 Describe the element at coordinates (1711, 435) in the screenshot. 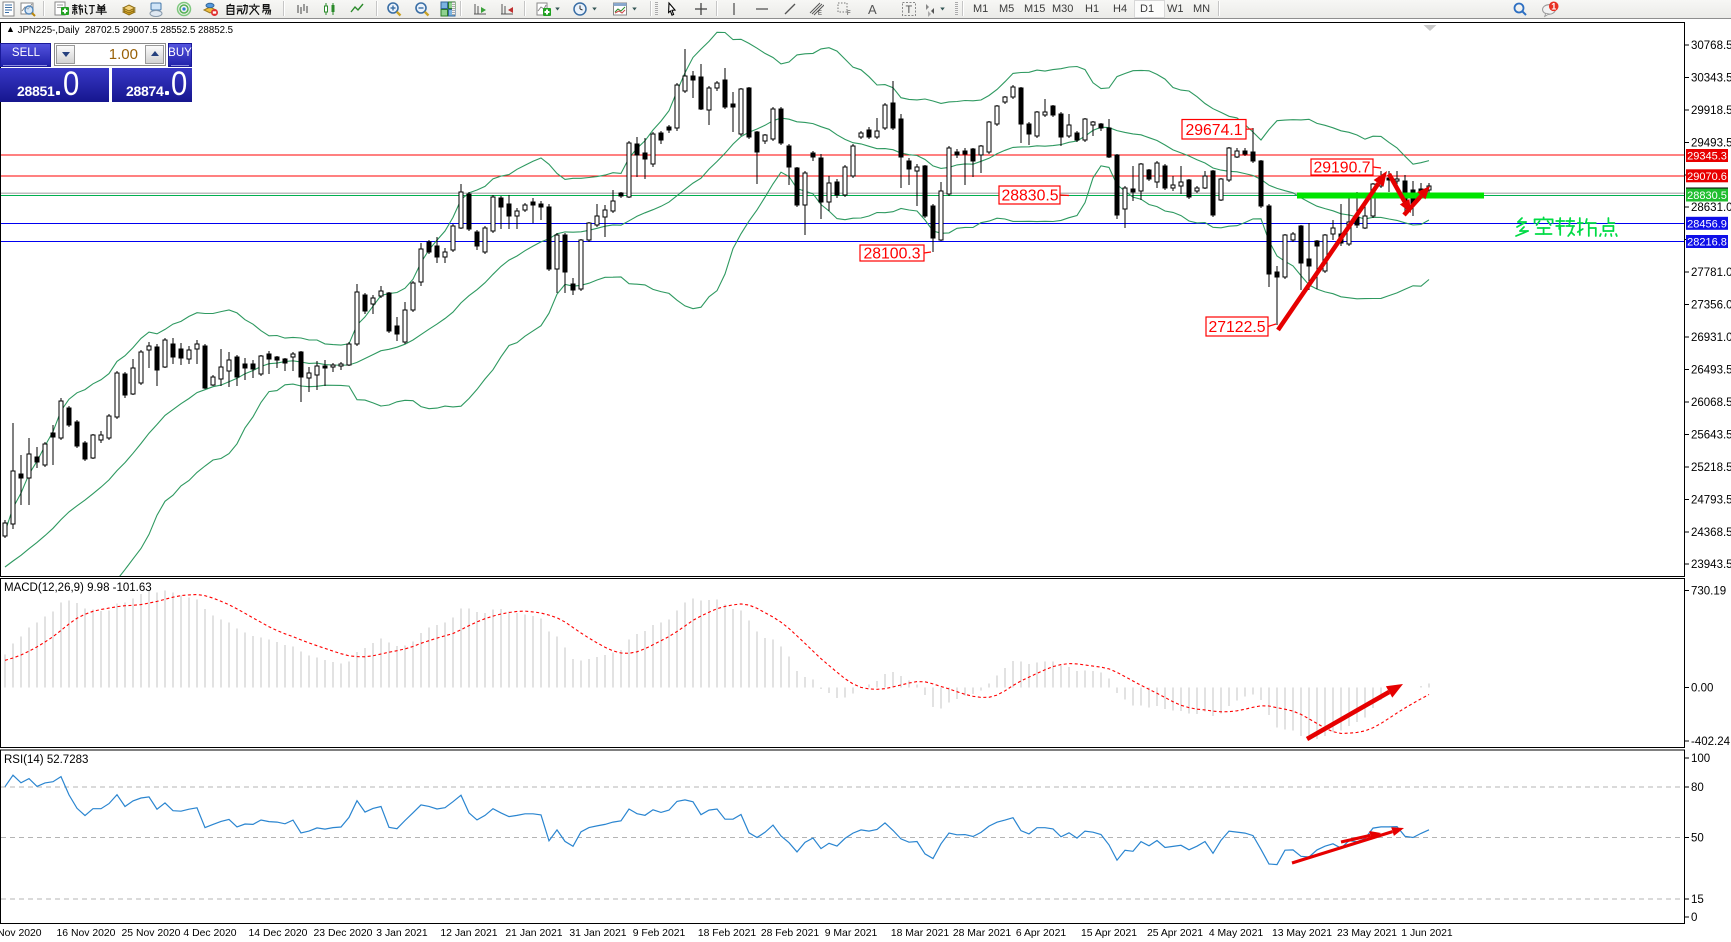

I see `svg-text: 25643.5` at that location.